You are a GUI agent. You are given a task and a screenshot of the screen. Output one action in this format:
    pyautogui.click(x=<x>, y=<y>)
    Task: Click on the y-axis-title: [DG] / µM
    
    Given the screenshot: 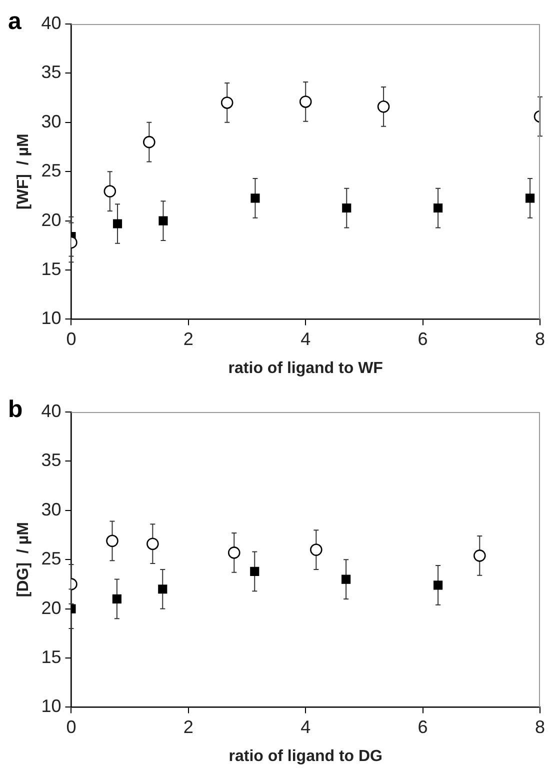 What is the action you would take?
    pyautogui.click(x=23, y=560)
    